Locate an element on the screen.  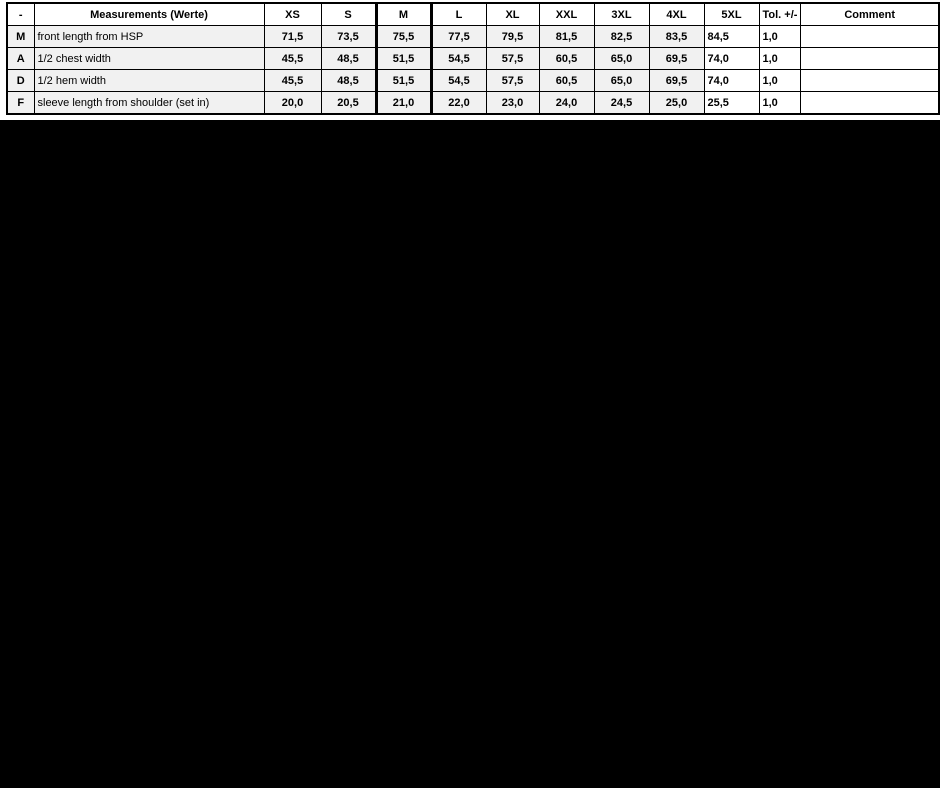
column-header-4xl: 4XL is located at coordinates (676, 14).